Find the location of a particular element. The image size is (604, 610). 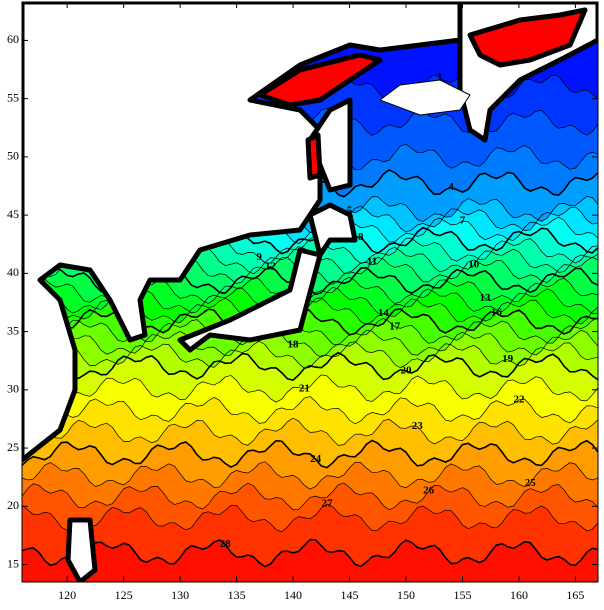

x-tick-label: 155 is located at coordinates (462, 595).